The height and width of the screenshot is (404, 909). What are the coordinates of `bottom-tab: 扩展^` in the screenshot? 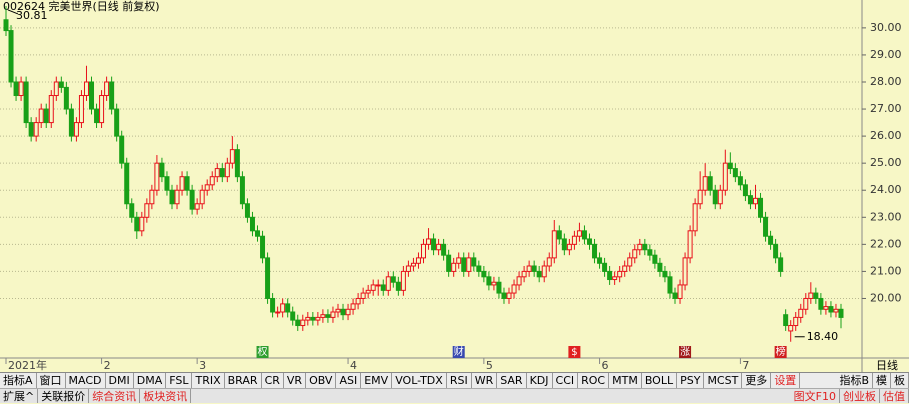 It's located at (19, 396).